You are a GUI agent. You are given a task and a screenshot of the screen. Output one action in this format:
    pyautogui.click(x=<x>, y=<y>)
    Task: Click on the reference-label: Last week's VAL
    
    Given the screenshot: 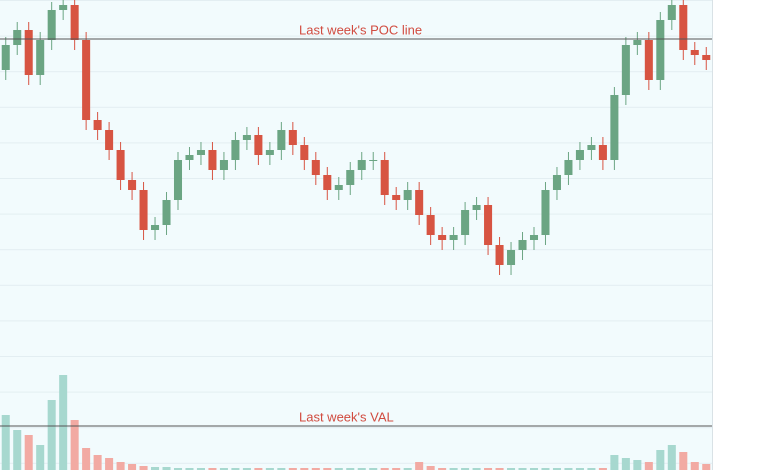 What is the action you would take?
    pyautogui.click(x=346, y=416)
    